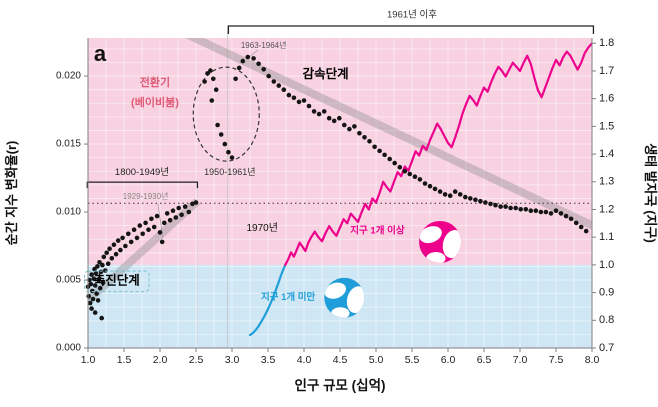 The image size is (658, 407). I want to click on label-1963-1964: 1963-1964년, so click(264, 45).